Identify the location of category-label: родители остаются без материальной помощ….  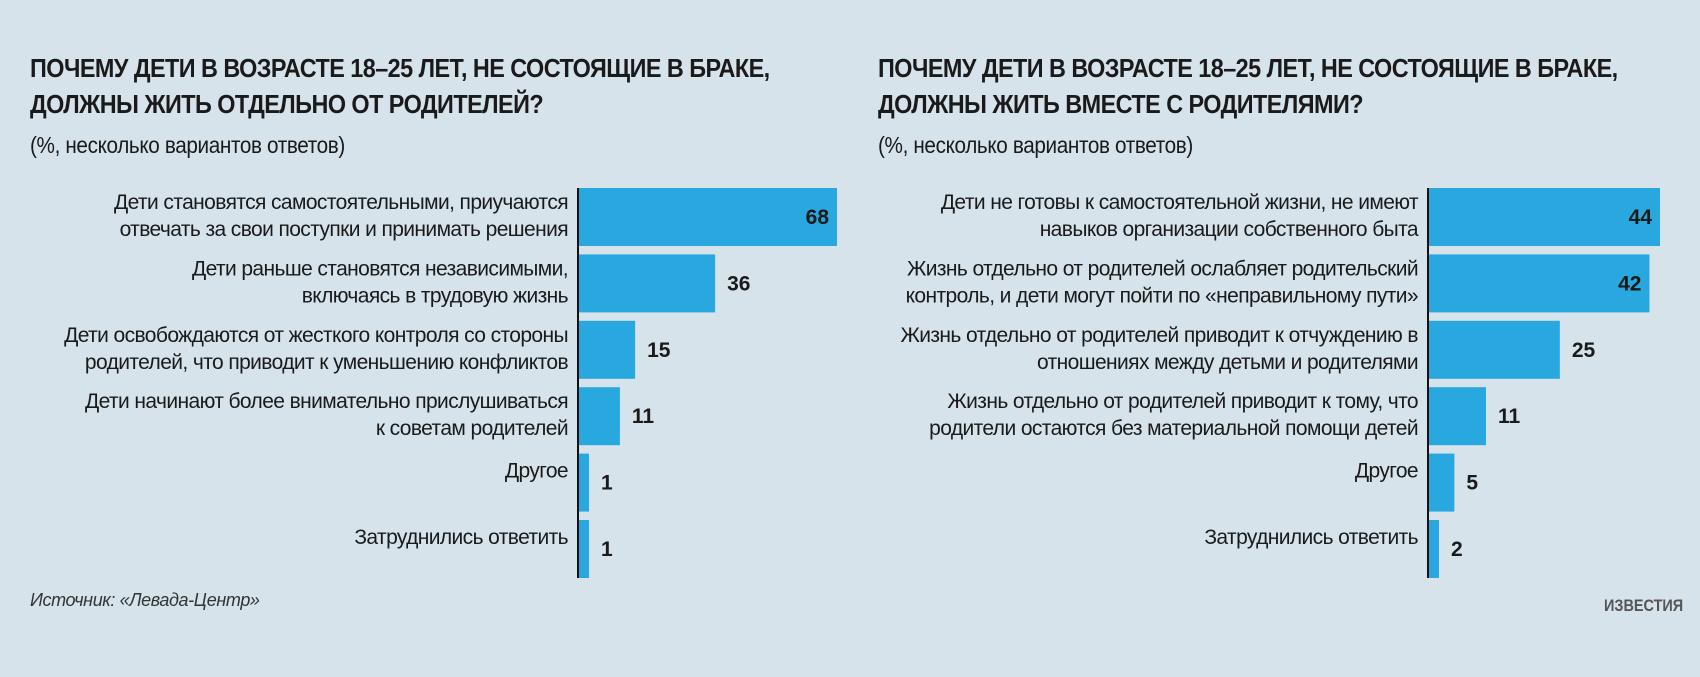
(1173, 428).